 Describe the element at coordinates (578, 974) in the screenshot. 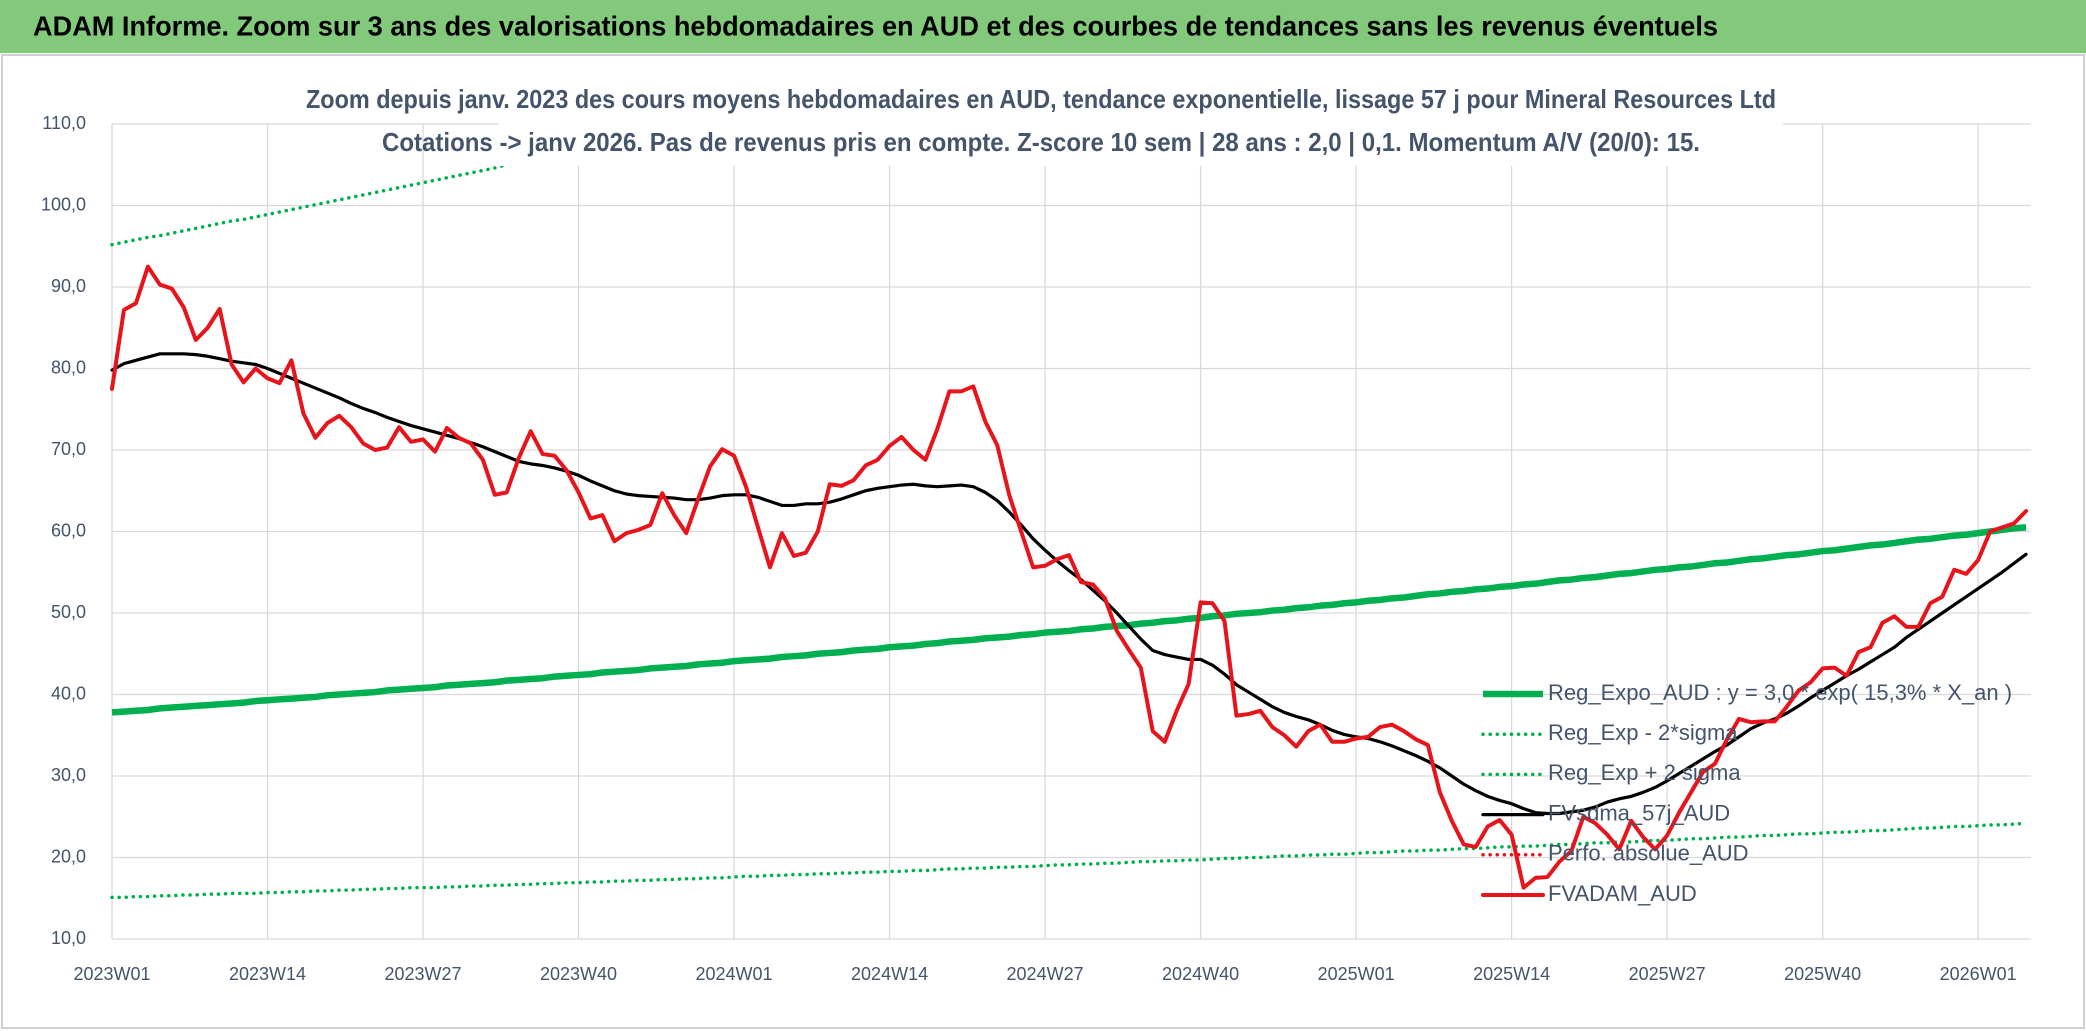

I see `x-tick-label: 2023W40` at that location.